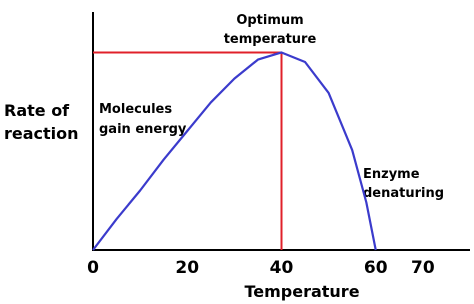 The width and height of the screenshot is (474, 304). I want to click on annotation: temperature, so click(270, 39).